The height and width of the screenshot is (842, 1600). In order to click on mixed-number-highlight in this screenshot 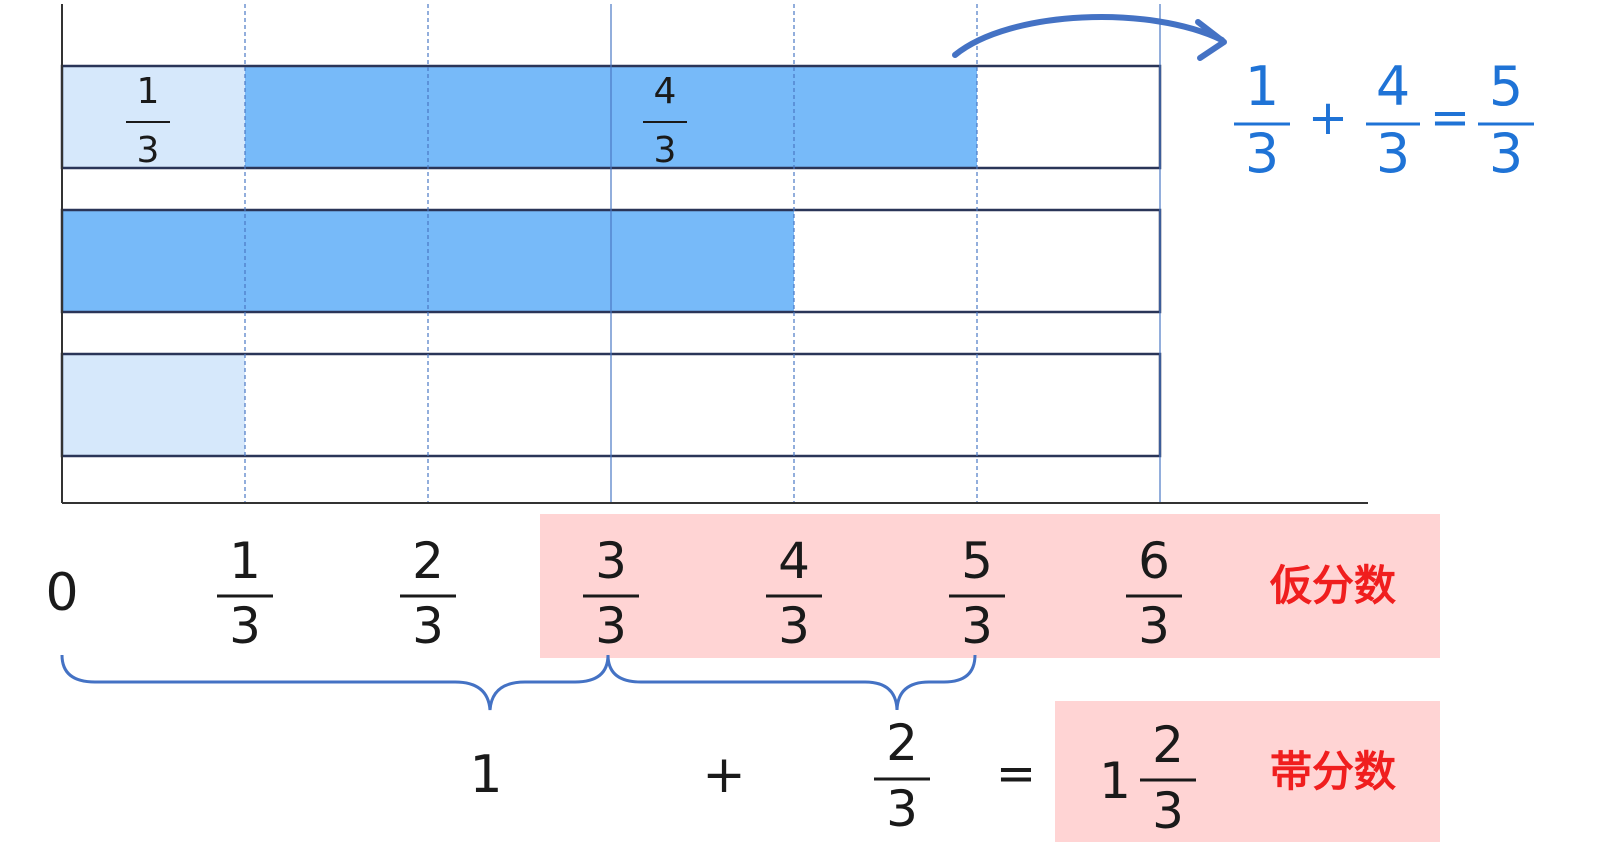, I will do `click(1247, 771)`.